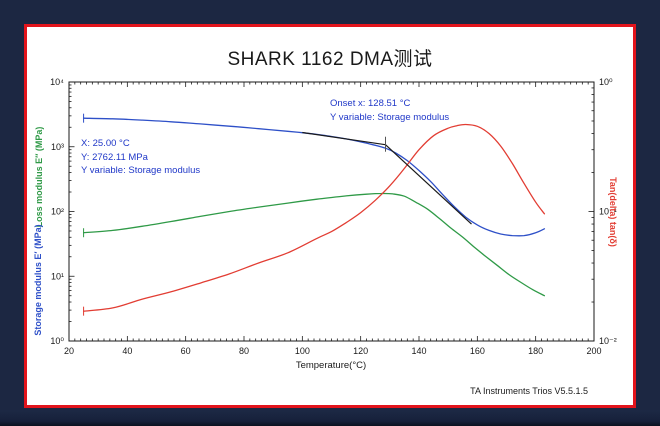 Image resolution: width=660 pixels, height=426 pixels. Describe the element at coordinates (387, 178) in the screenshot. I see `onset-construction-lines` at that location.